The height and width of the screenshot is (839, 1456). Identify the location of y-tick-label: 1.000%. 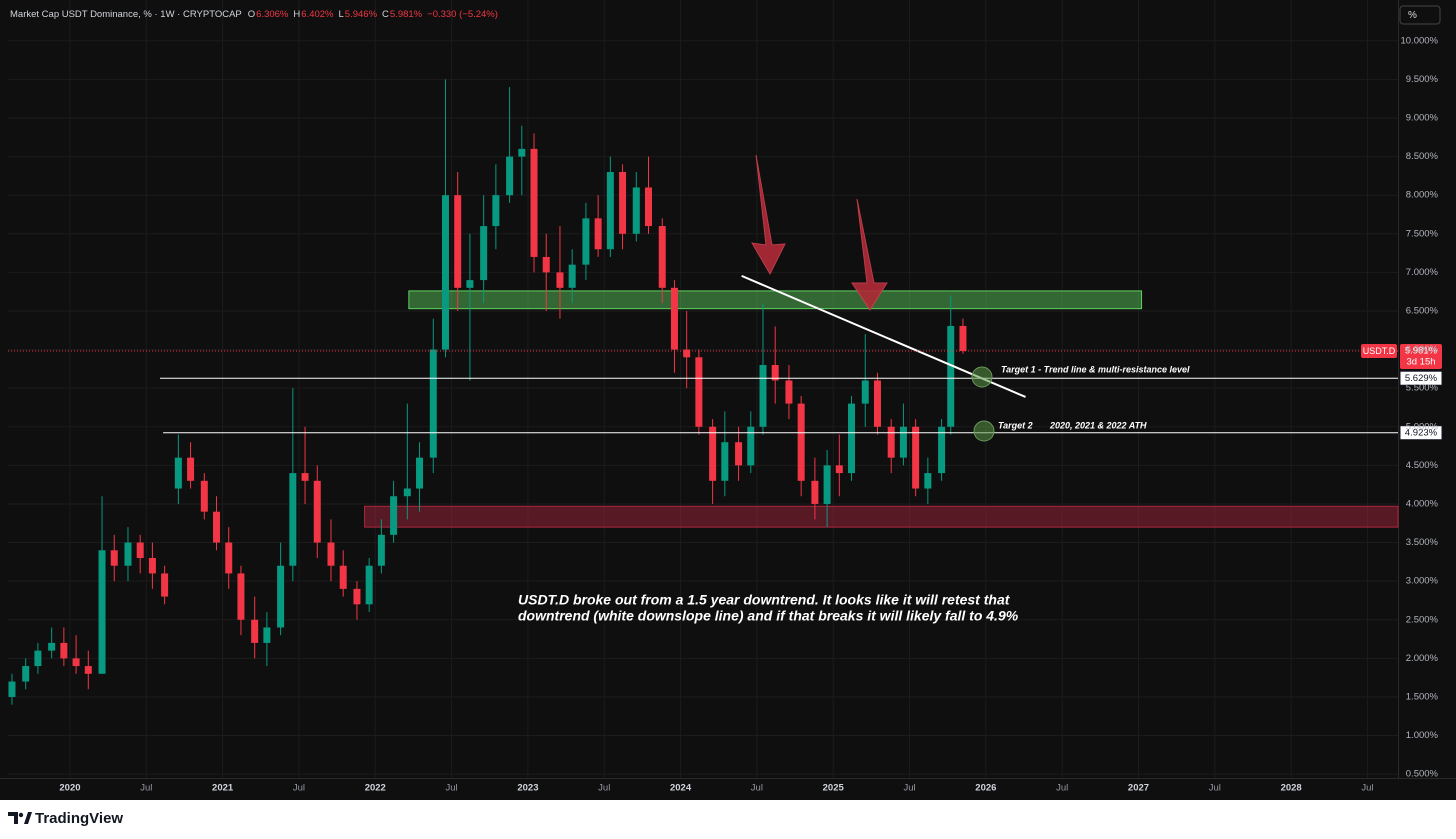
(1422, 735).